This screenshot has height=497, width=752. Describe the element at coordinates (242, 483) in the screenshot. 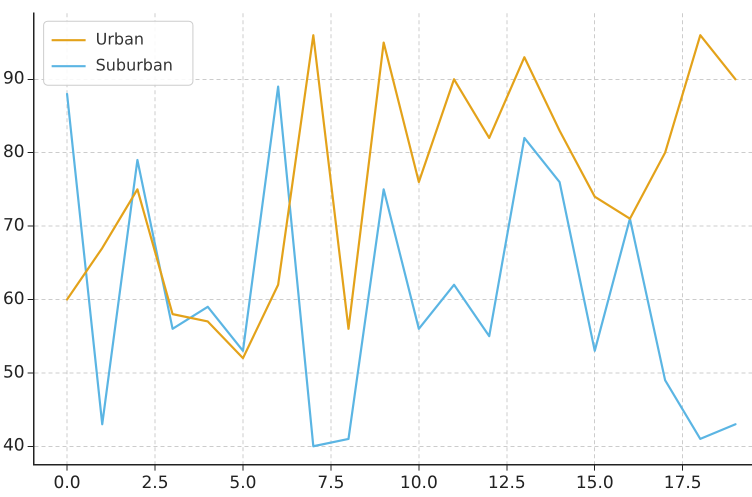

I see `x-tick-label: 5.0` at that location.